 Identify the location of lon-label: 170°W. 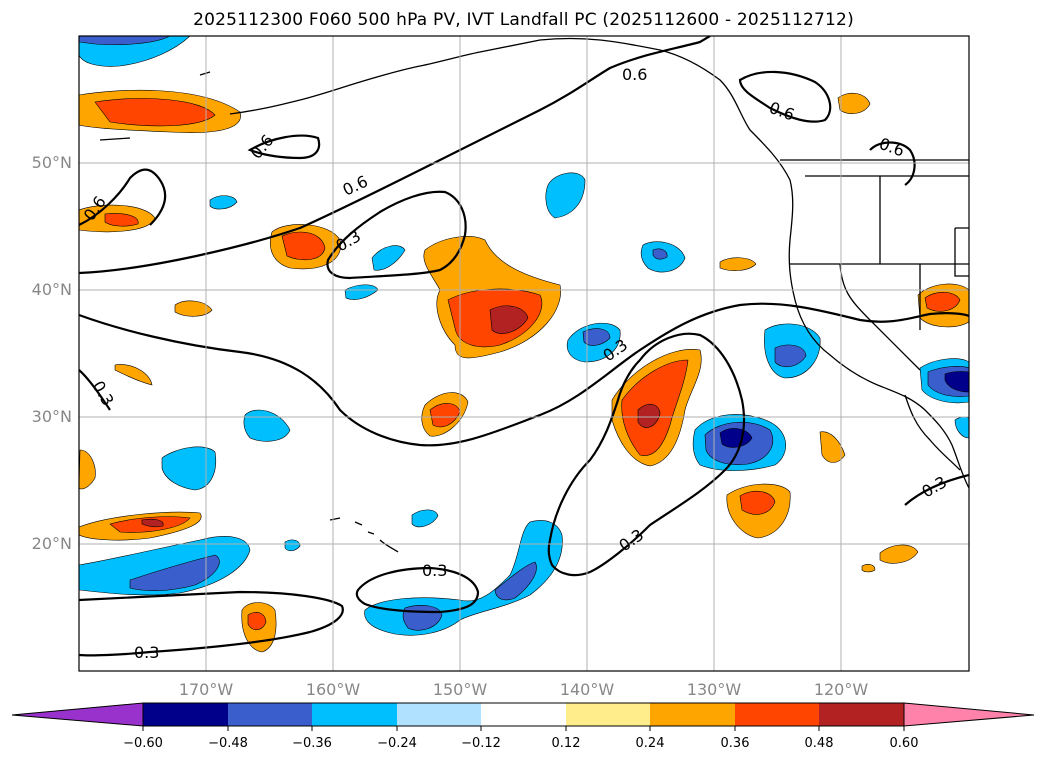
(206, 689).